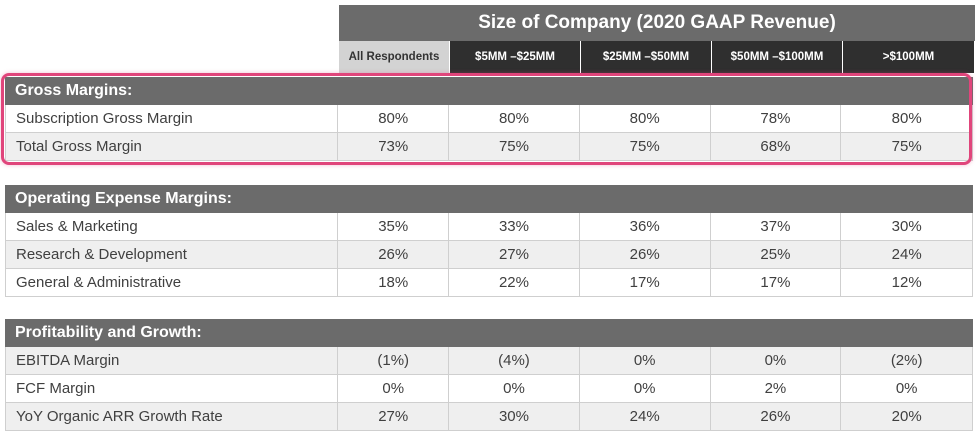  What do you see at coordinates (776, 118) in the screenshot?
I see `table-cell: 78%` at bounding box center [776, 118].